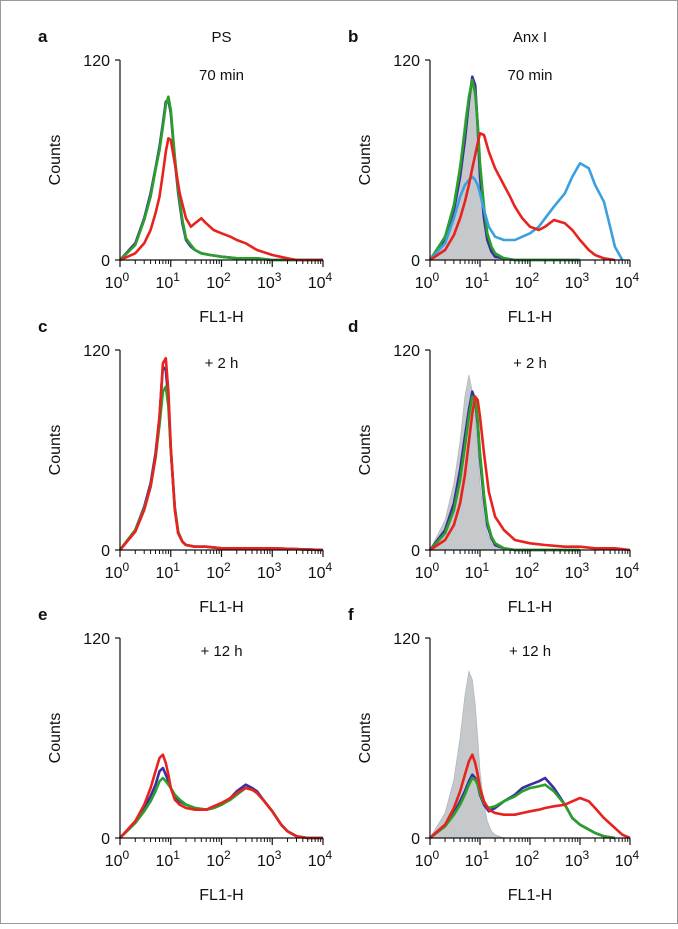 The image size is (678, 929). I want to click on panel-letter: e, so click(42, 614).